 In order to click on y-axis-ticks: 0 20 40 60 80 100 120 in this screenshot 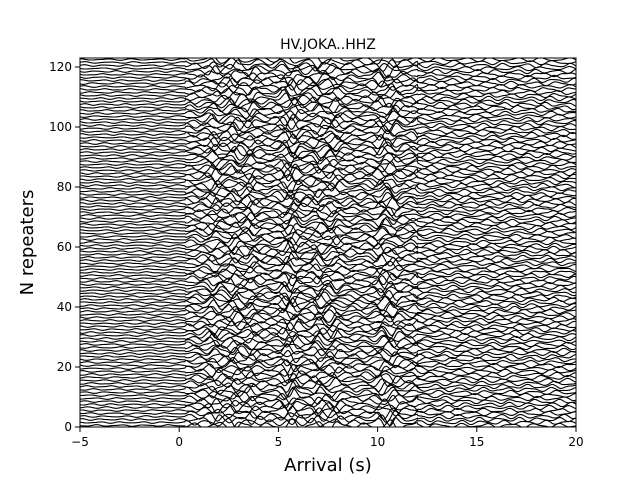, I will do `click(64, 247)`.